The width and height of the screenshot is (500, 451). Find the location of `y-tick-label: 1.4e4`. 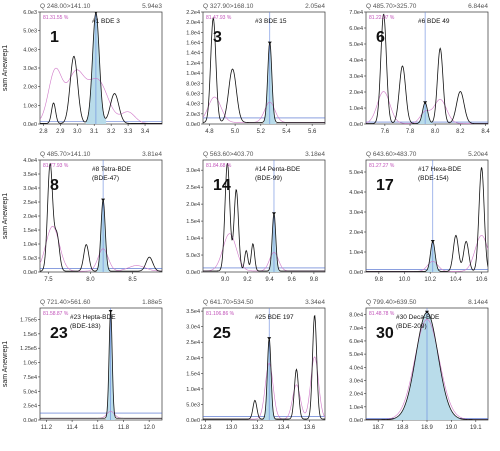

y-tick-label: 1.4e4 is located at coordinates (193, 54).